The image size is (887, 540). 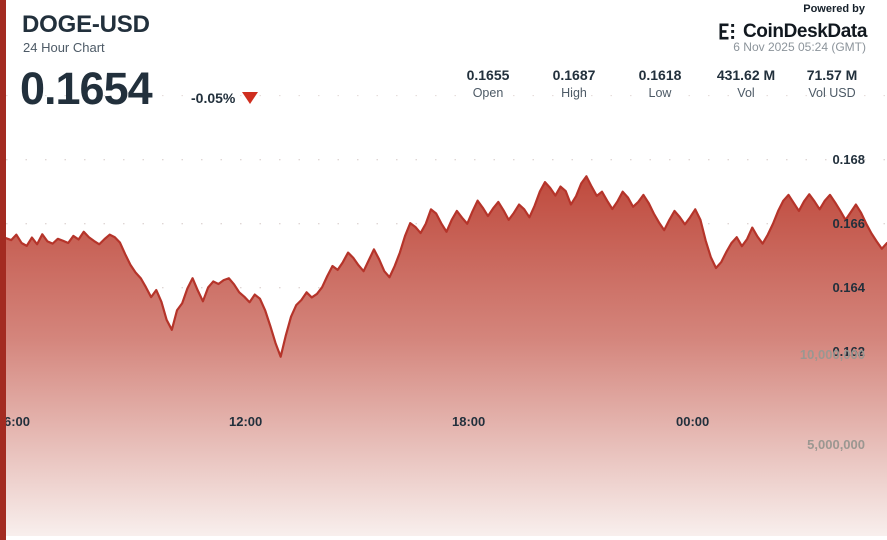 I want to click on symbol-title: DOGE-USD, so click(x=86, y=24).